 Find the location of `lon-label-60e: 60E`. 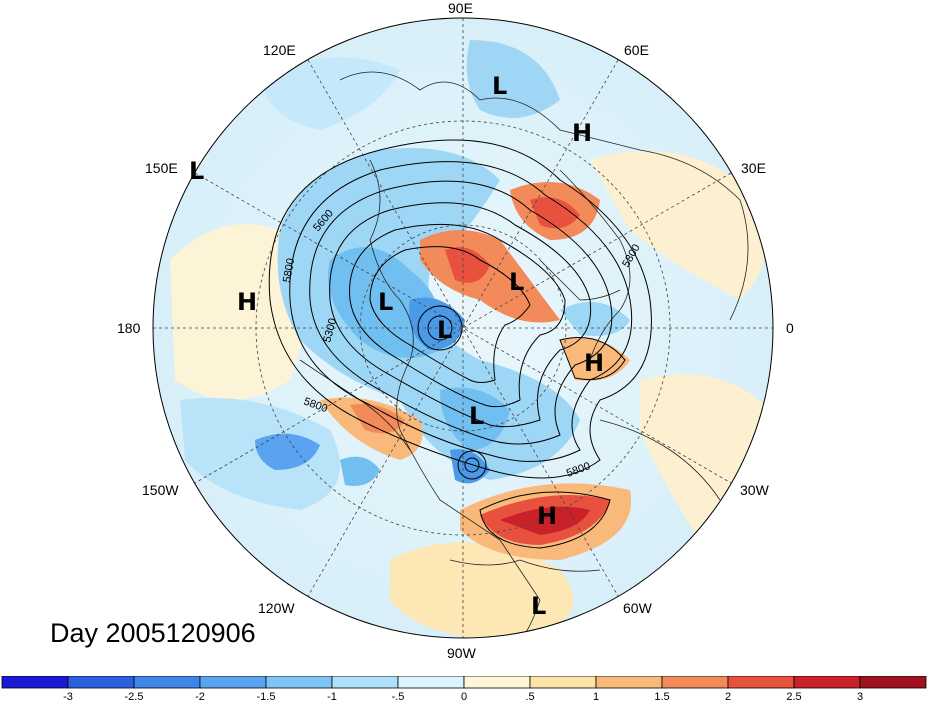

lon-label-60e: 60E is located at coordinates (636, 50).